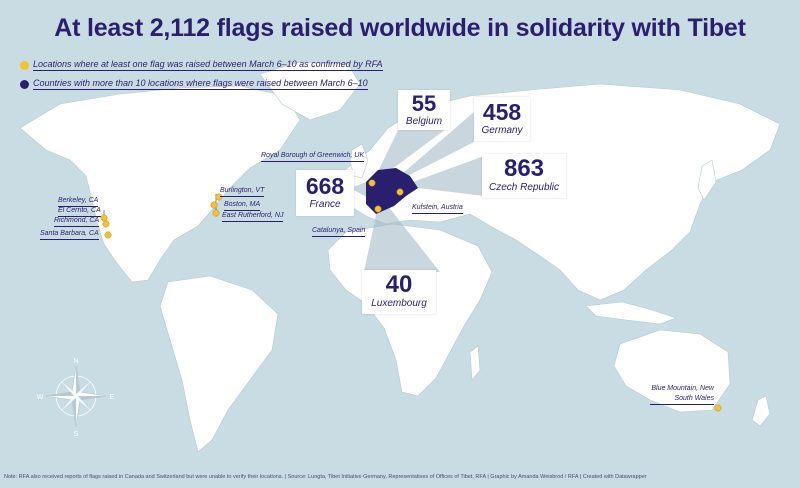 The image size is (800, 488). What do you see at coordinates (108, 235) in the screenshot?
I see `marker-santa-barbara` at bounding box center [108, 235].